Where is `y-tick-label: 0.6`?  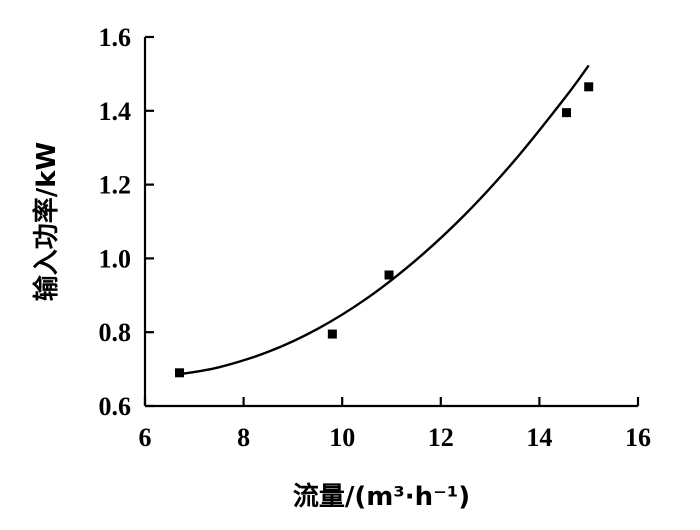 y-tick-label: 0.6 is located at coordinates (115, 406).